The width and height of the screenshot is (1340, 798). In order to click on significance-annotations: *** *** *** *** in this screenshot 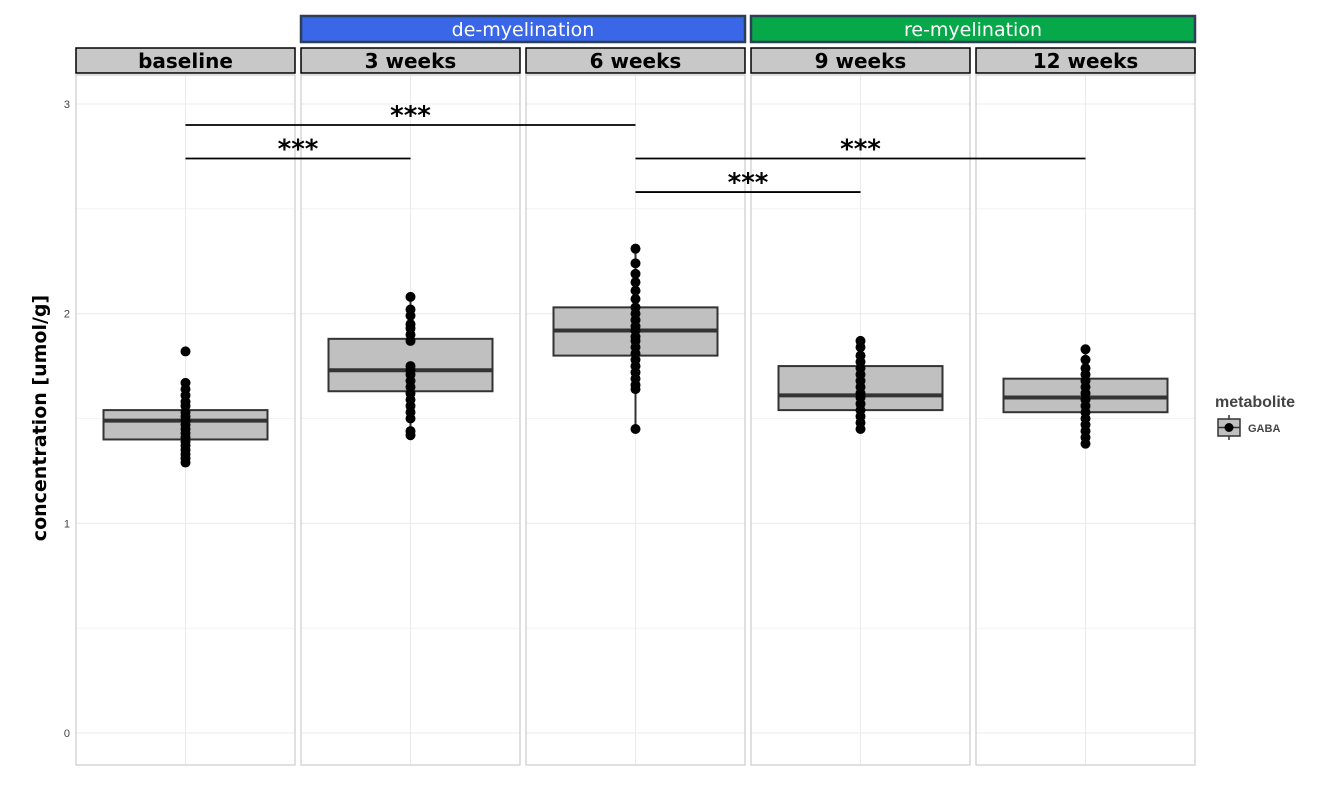, I will do `click(635, 149)`.